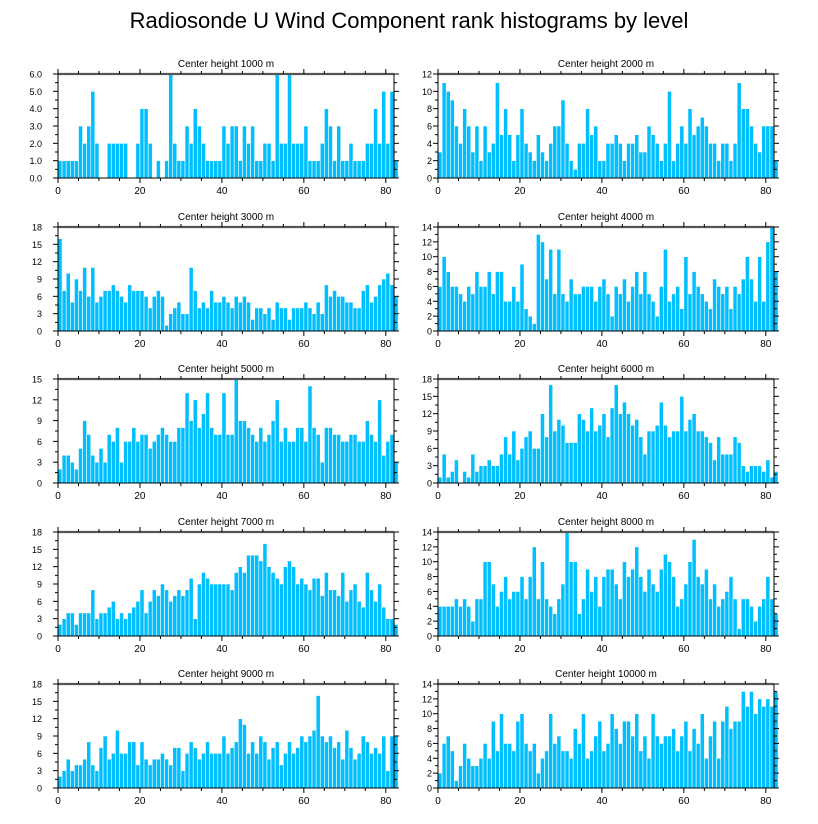 This screenshot has width=818, height=824. I want to click on histogram-panel-7: Center height 7000 m 0 20 40 60 80 0 3 6 9 12 15 18, so click(215, 586).